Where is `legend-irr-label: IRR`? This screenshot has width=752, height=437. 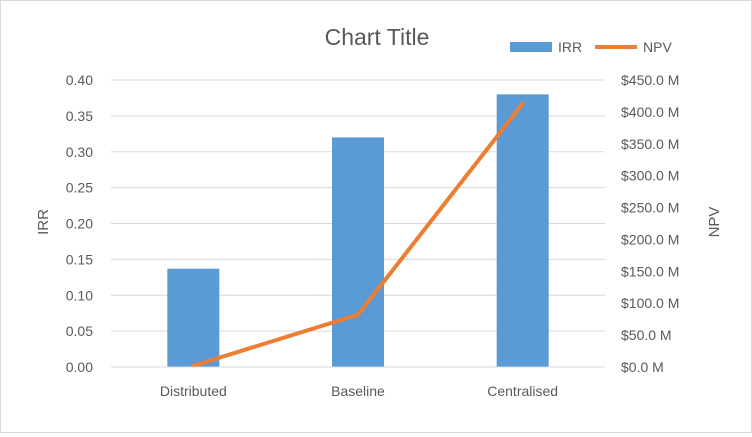 legend-irr-label: IRR is located at coordinates (570, 47).